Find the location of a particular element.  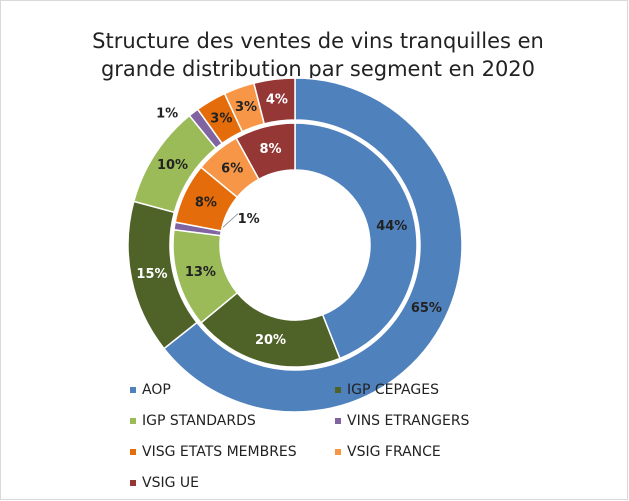

data-label: 4% is located at coordinates (277, 100).